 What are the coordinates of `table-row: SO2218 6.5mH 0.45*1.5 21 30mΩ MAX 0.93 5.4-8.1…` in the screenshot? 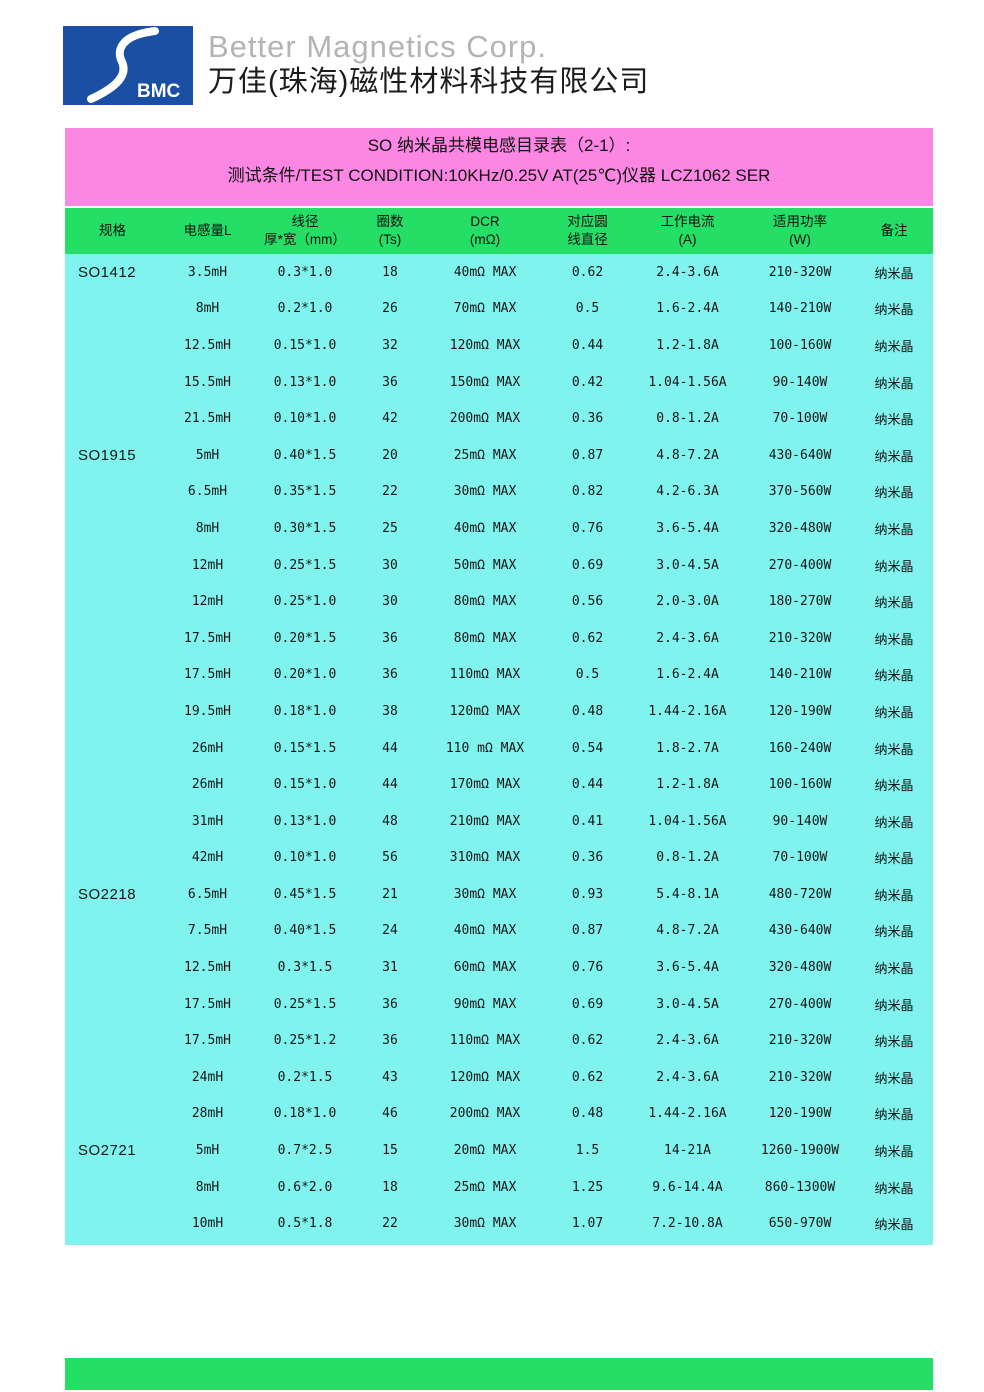 It's located at (499, 894).